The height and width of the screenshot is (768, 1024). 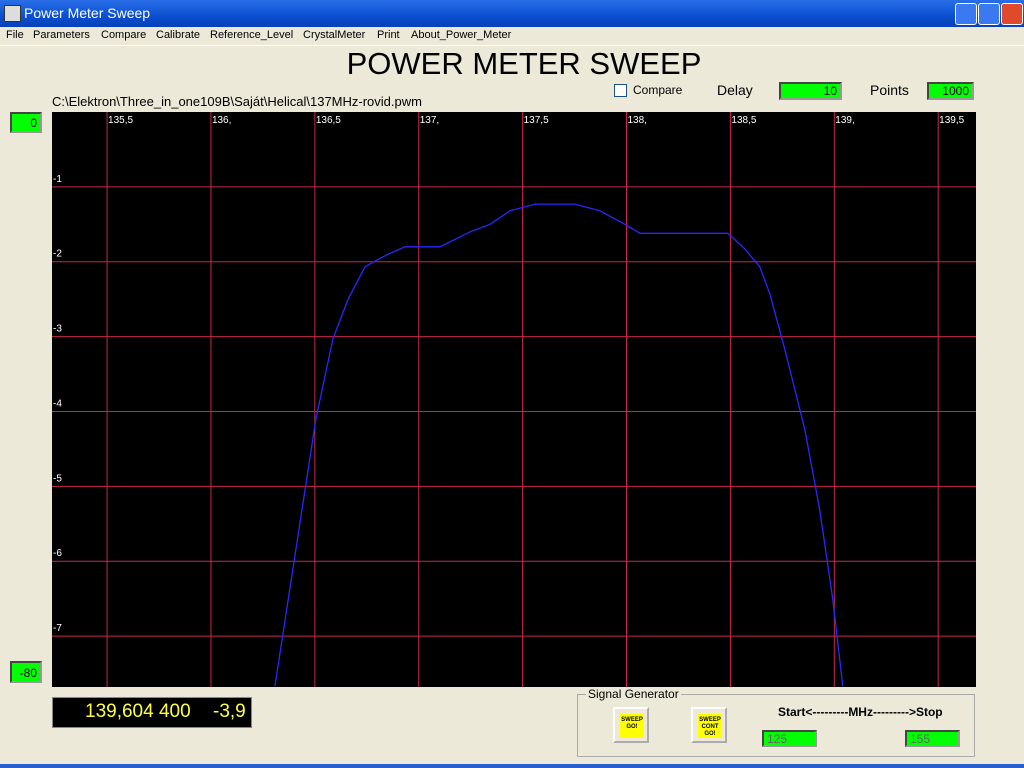 What do you see at coordinates (524, 63) in the screenshot?
I see `heading-text: POWER METER SWEEP` at bounding box center [524, 63].